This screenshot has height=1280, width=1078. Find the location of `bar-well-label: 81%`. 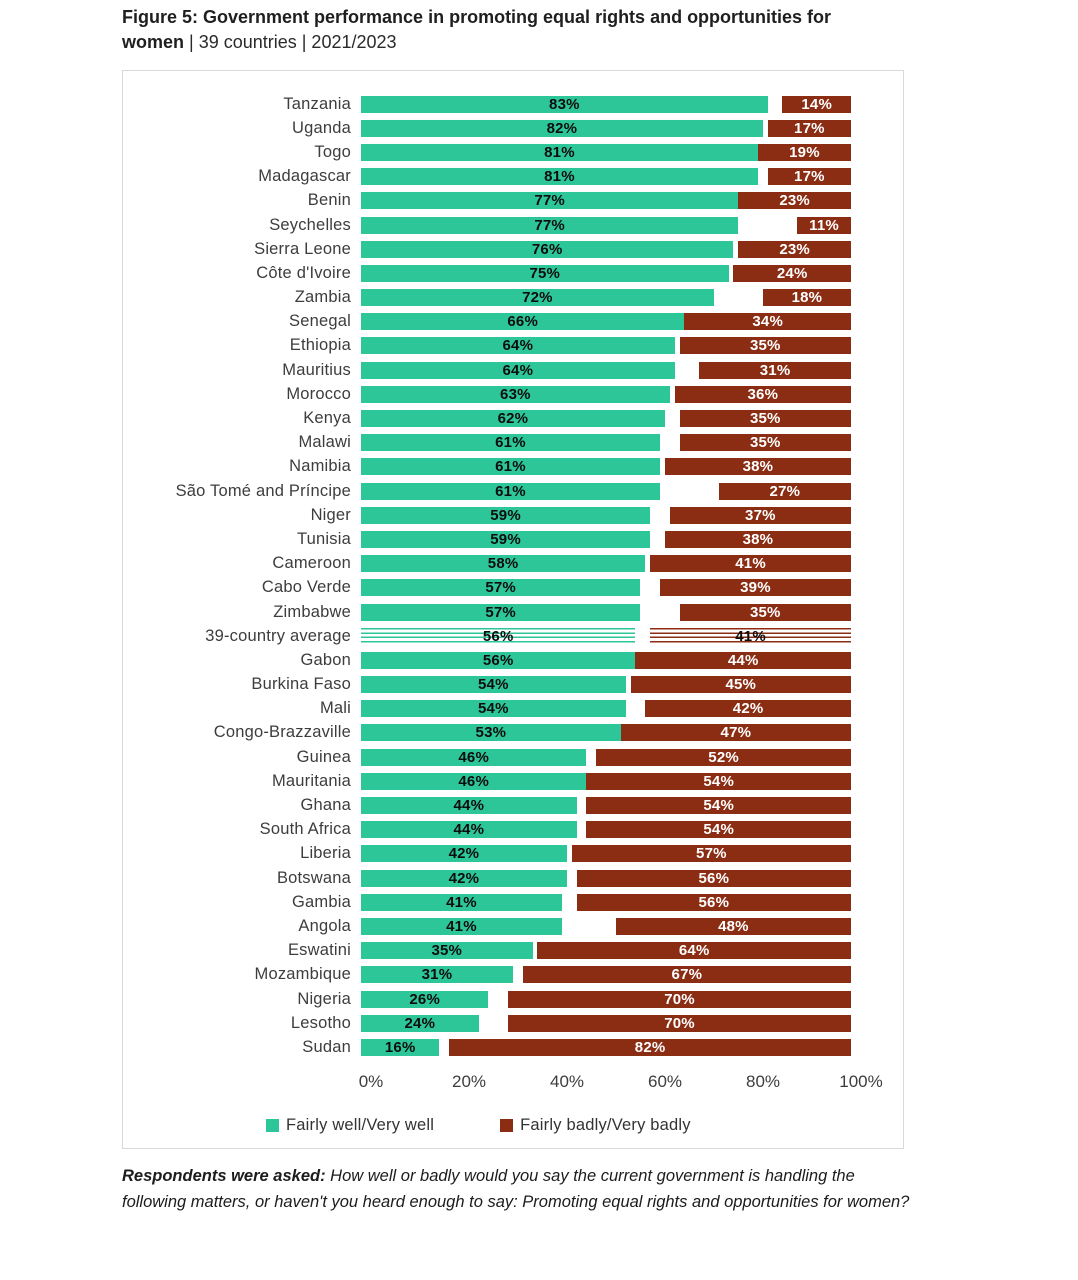

bar-well-label: 81% is located at coordinates (559, 177).